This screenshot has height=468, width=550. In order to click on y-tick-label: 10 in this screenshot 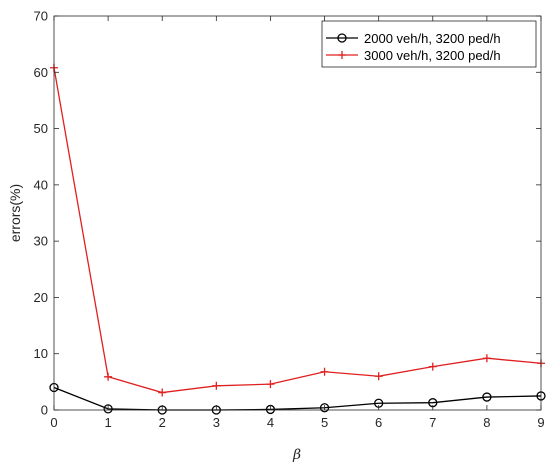, I will do `click(41, 353)`.